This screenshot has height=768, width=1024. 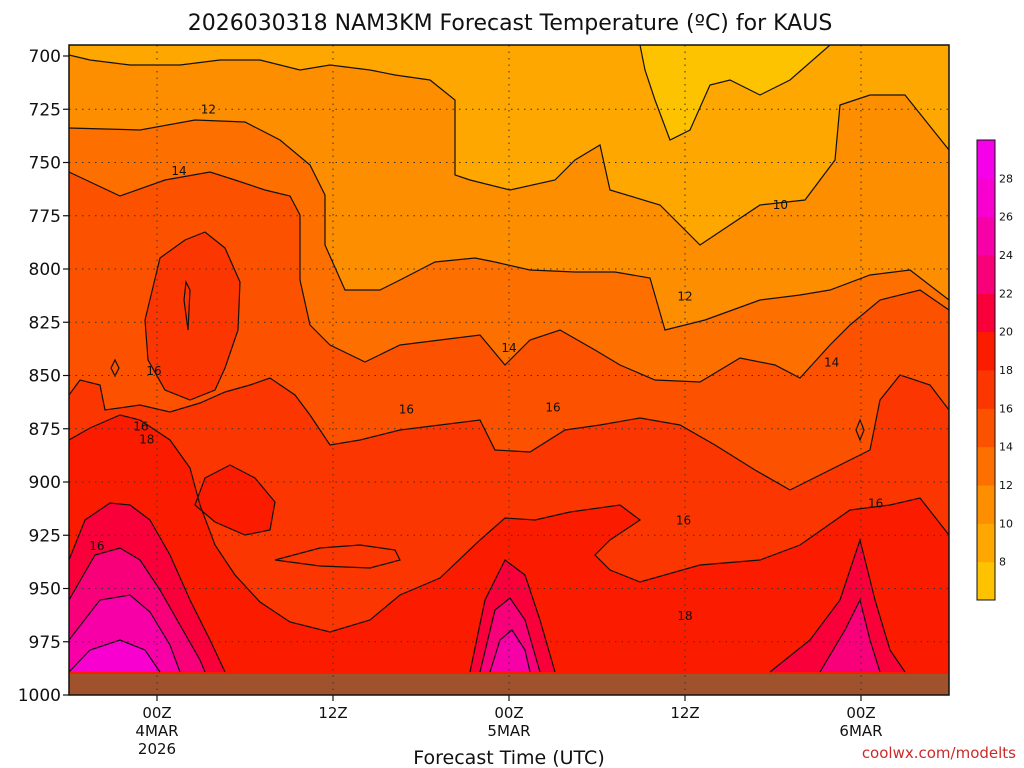 I want to click on y-tick-label: 925, so click(x=45, y=536).